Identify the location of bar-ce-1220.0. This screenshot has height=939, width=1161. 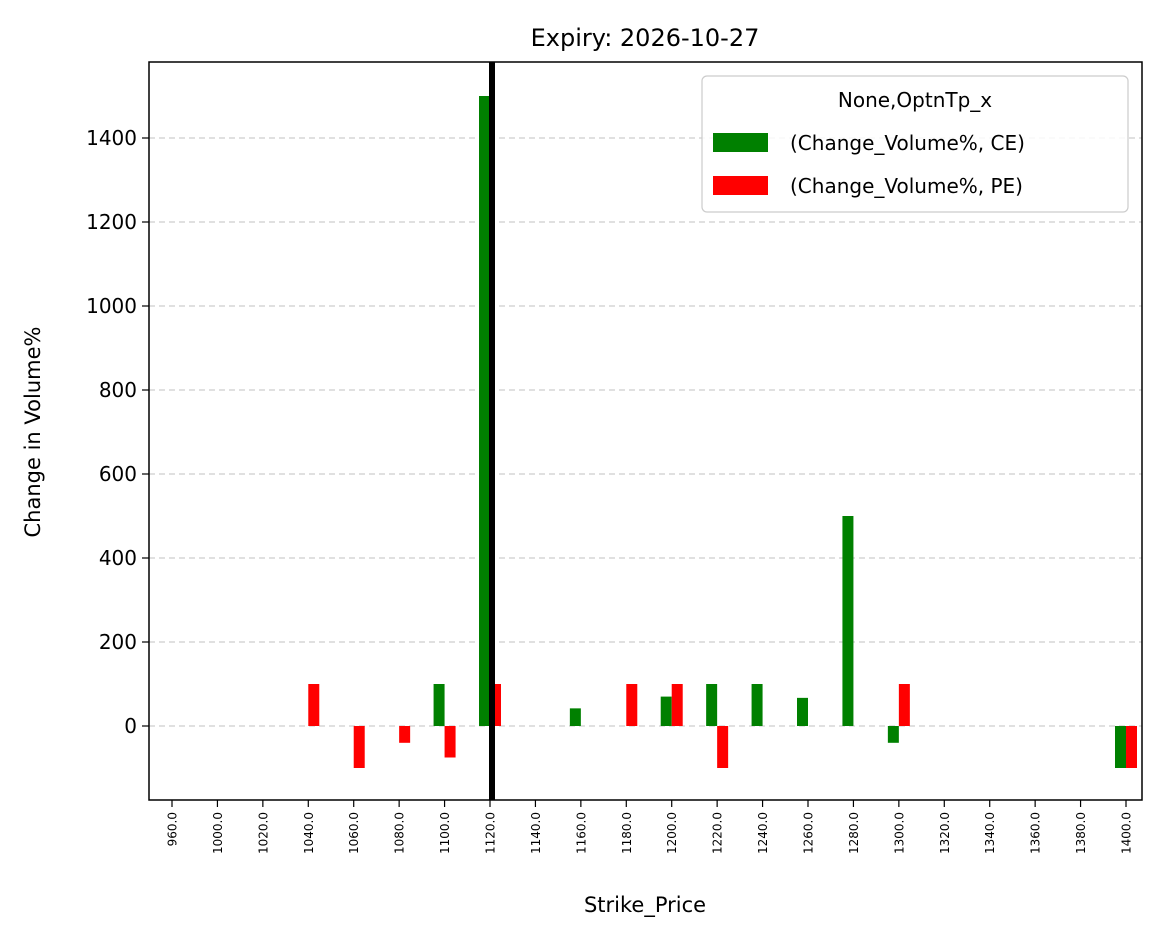
(712, 705).